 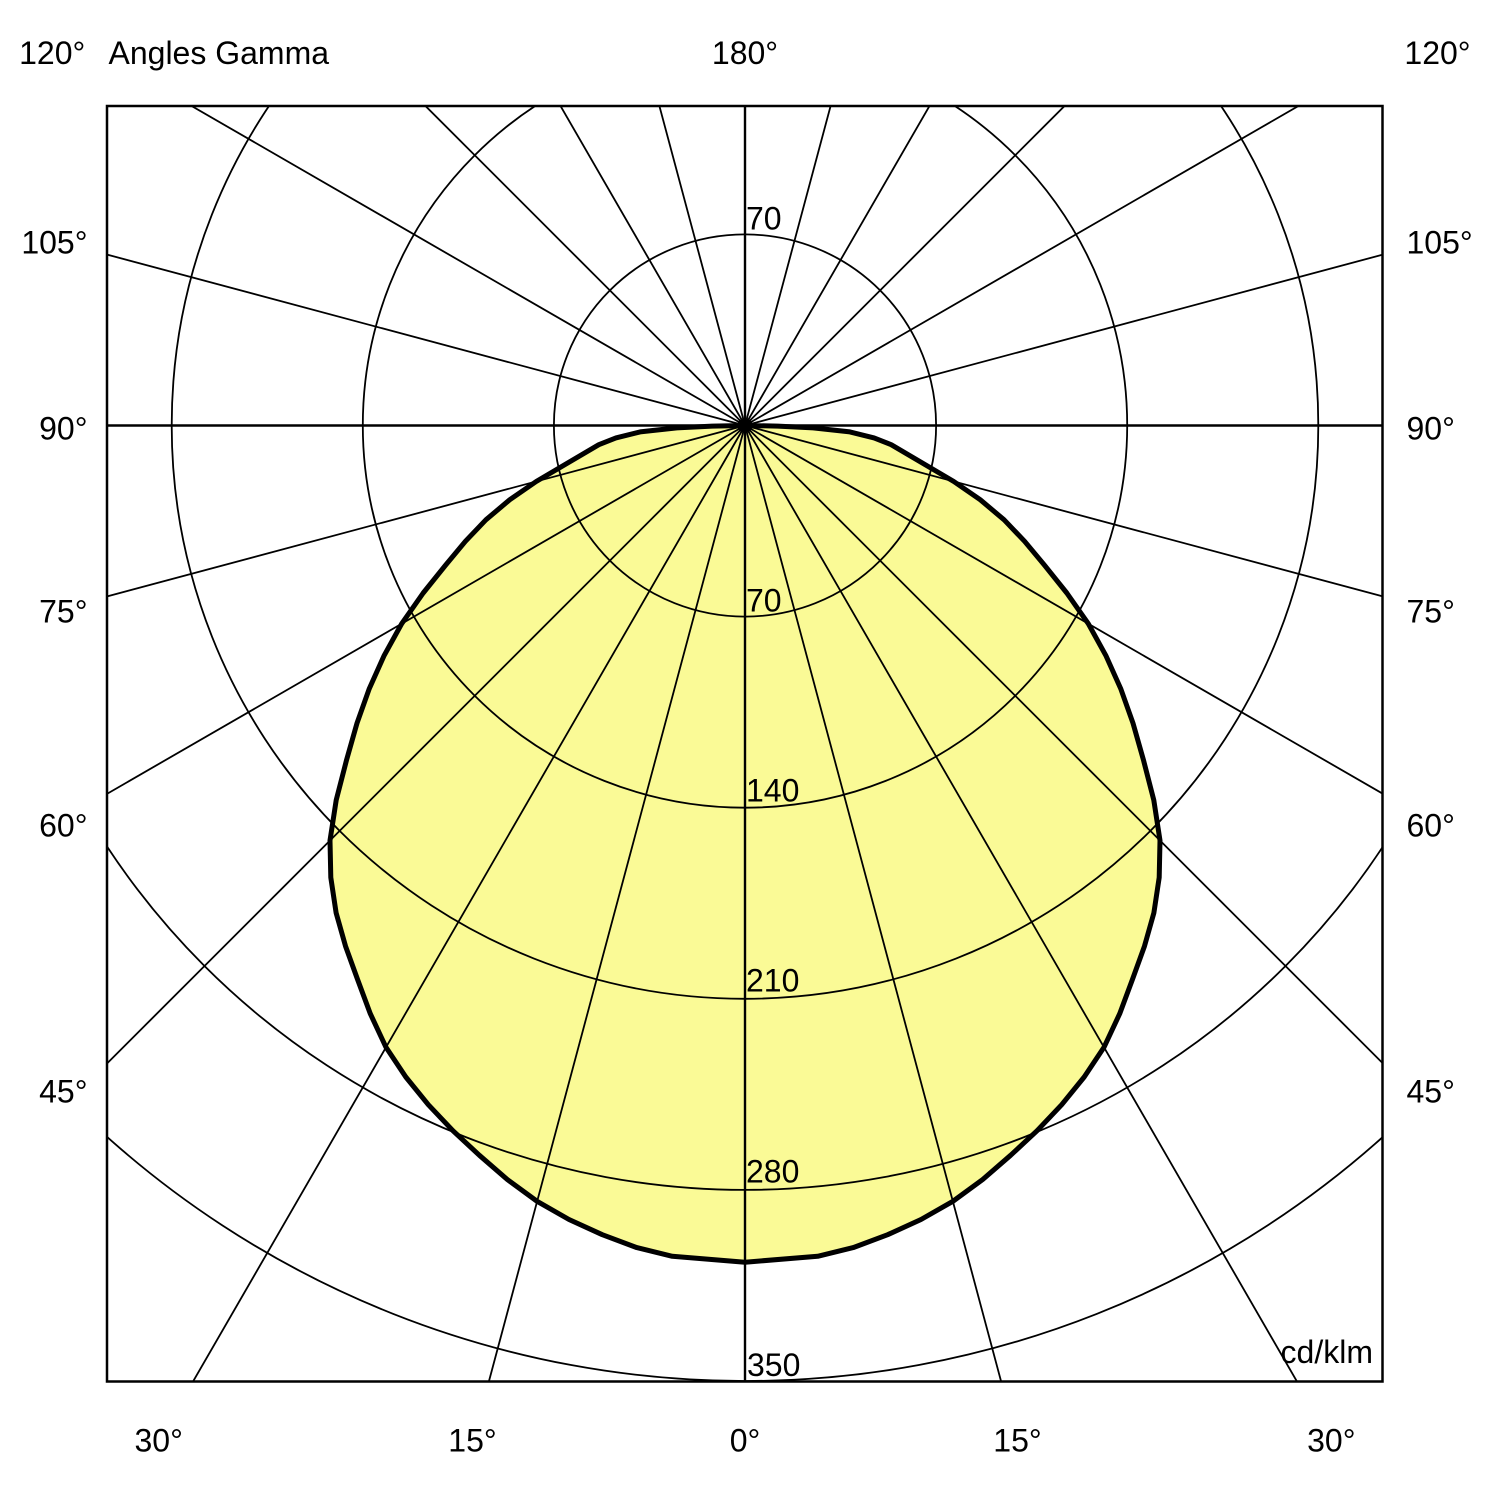 I want to click on svg-text: 280, so click(x=772, y=1172).